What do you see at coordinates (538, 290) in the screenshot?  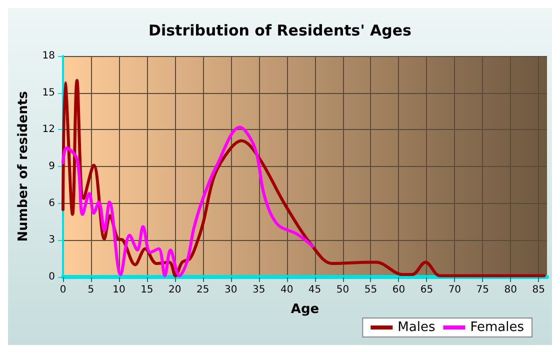 I see `x-tick-label: 85` at bounding box center [538, 290].